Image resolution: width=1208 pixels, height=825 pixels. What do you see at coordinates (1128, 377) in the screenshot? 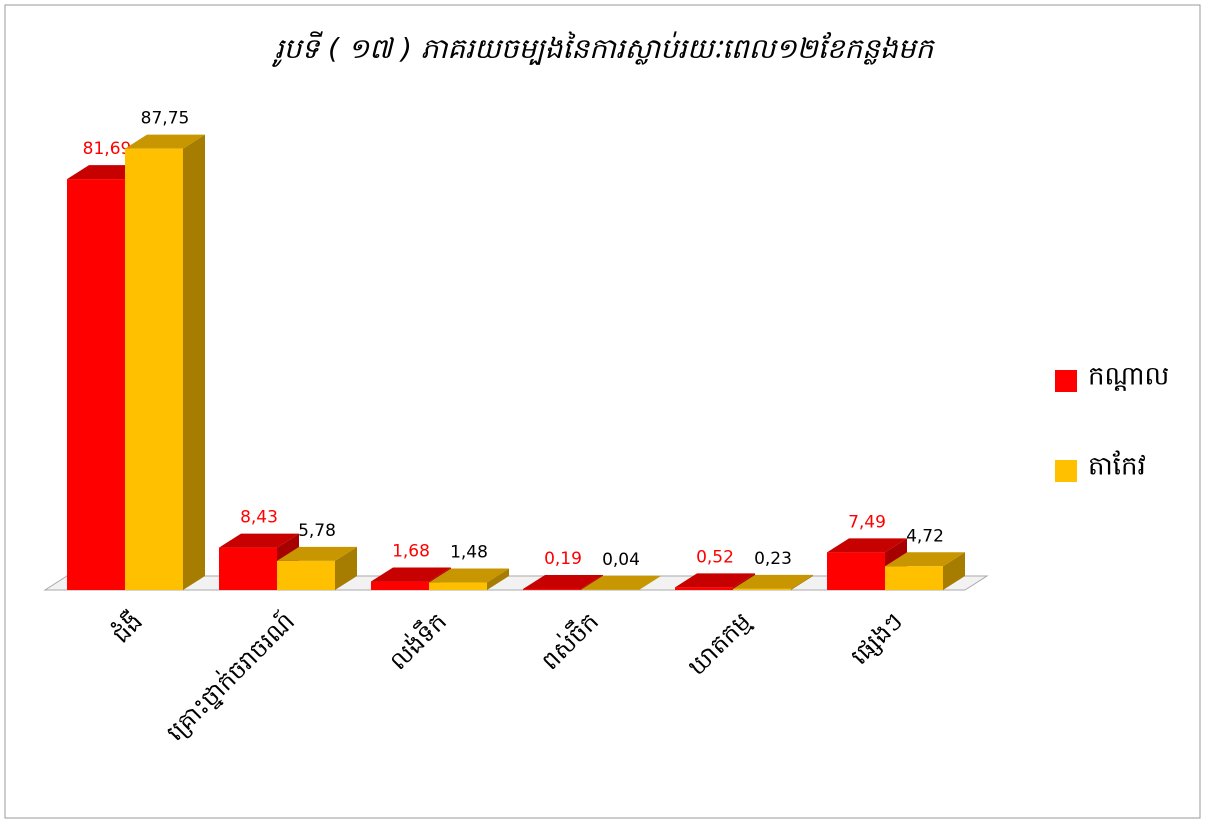
I see `legend-label: កណ្តាល` at bounding box center [1128, 377].